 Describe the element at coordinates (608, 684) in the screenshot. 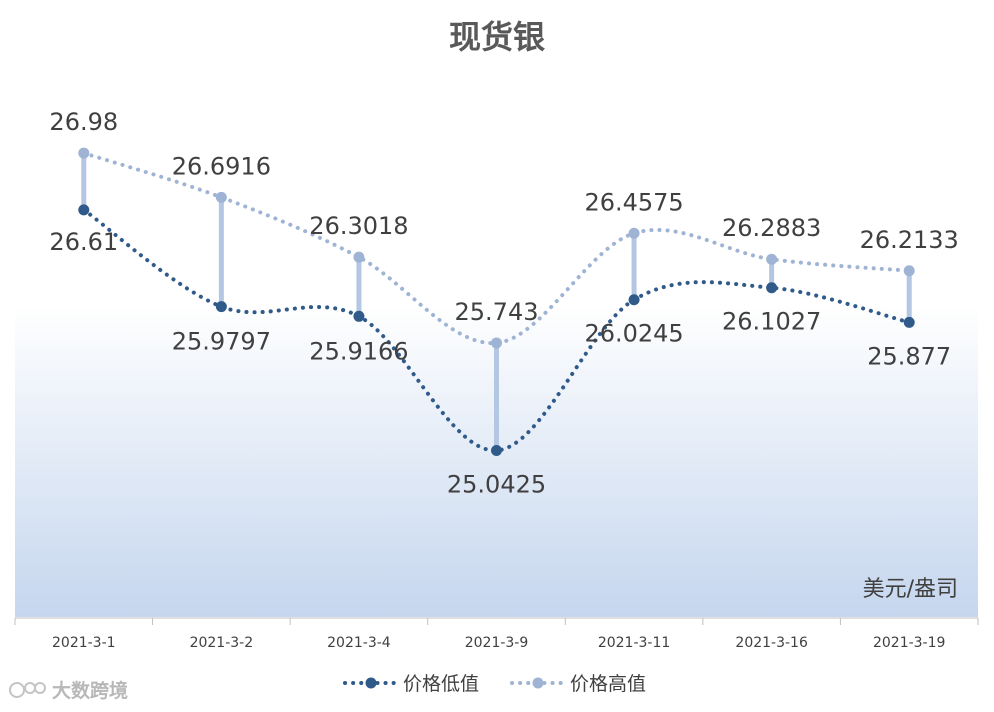

I see `legend-label-high: 价格高值` at that location.